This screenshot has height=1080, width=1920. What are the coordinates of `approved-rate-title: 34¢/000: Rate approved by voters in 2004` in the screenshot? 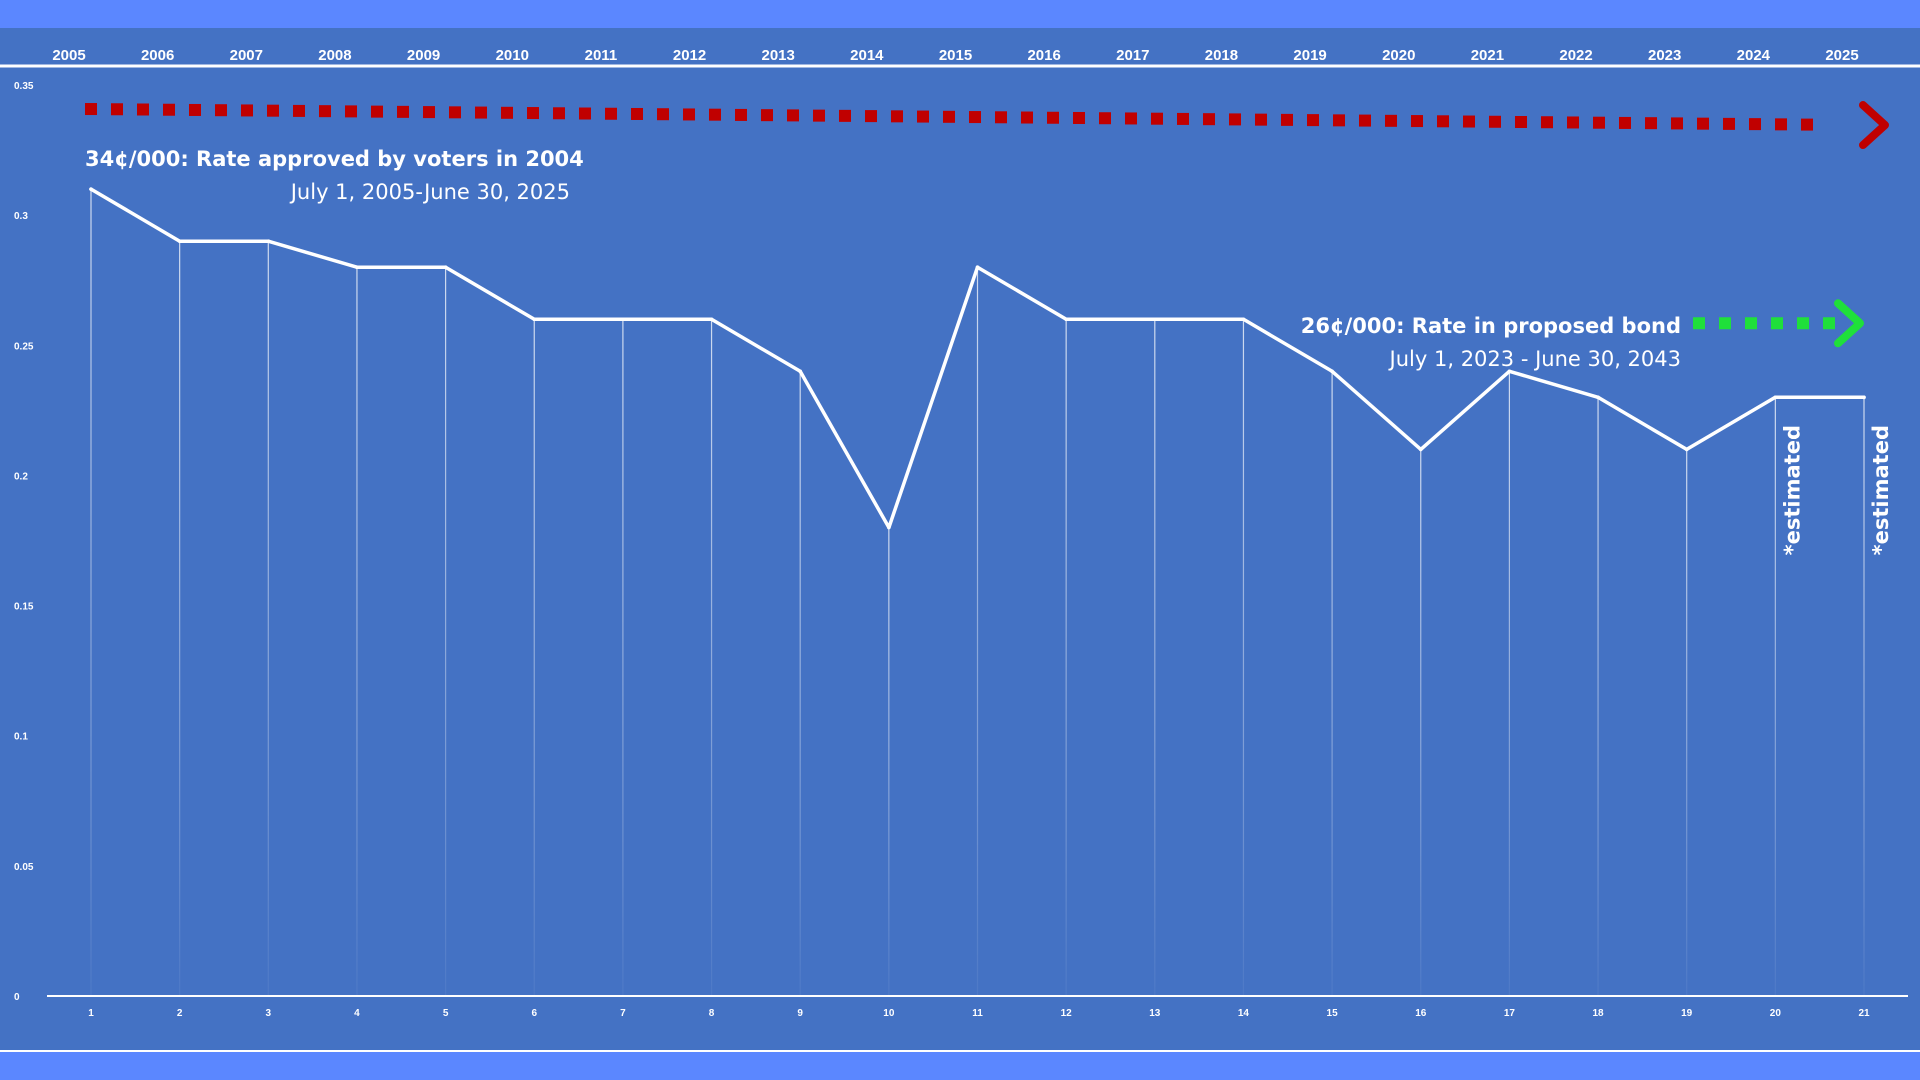 It's located at (334, 159).